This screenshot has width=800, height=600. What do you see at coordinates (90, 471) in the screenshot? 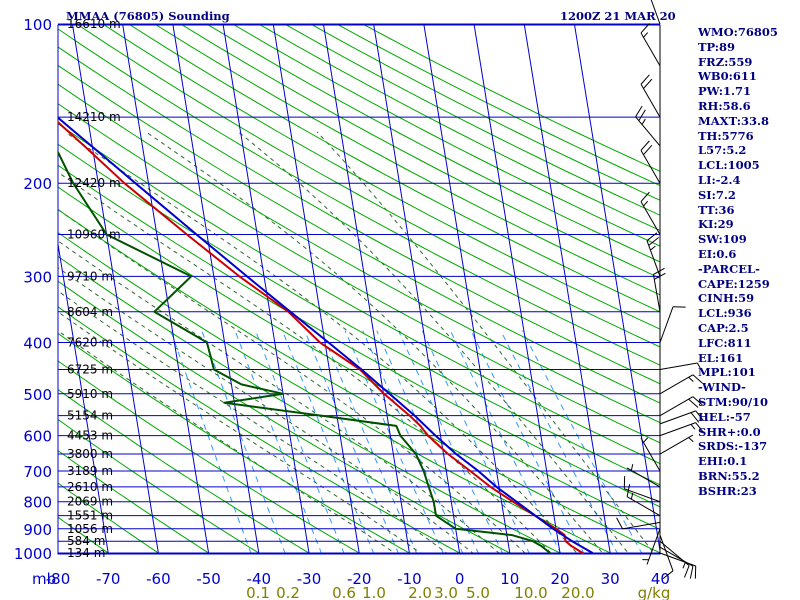
I see `height-label: 3189 m` at bounding box center [90, 471].